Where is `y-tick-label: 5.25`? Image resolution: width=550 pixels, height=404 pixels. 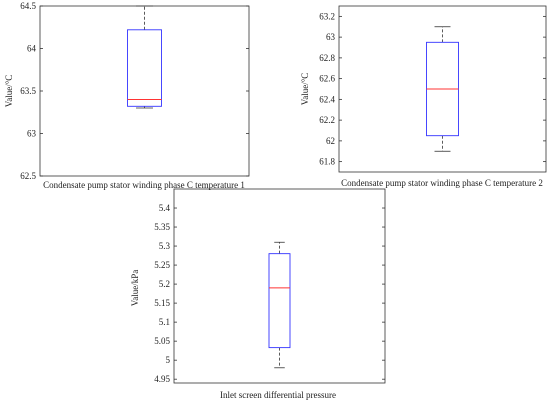
y-tick-label: 5.25 is located at coordinates (162, 265).